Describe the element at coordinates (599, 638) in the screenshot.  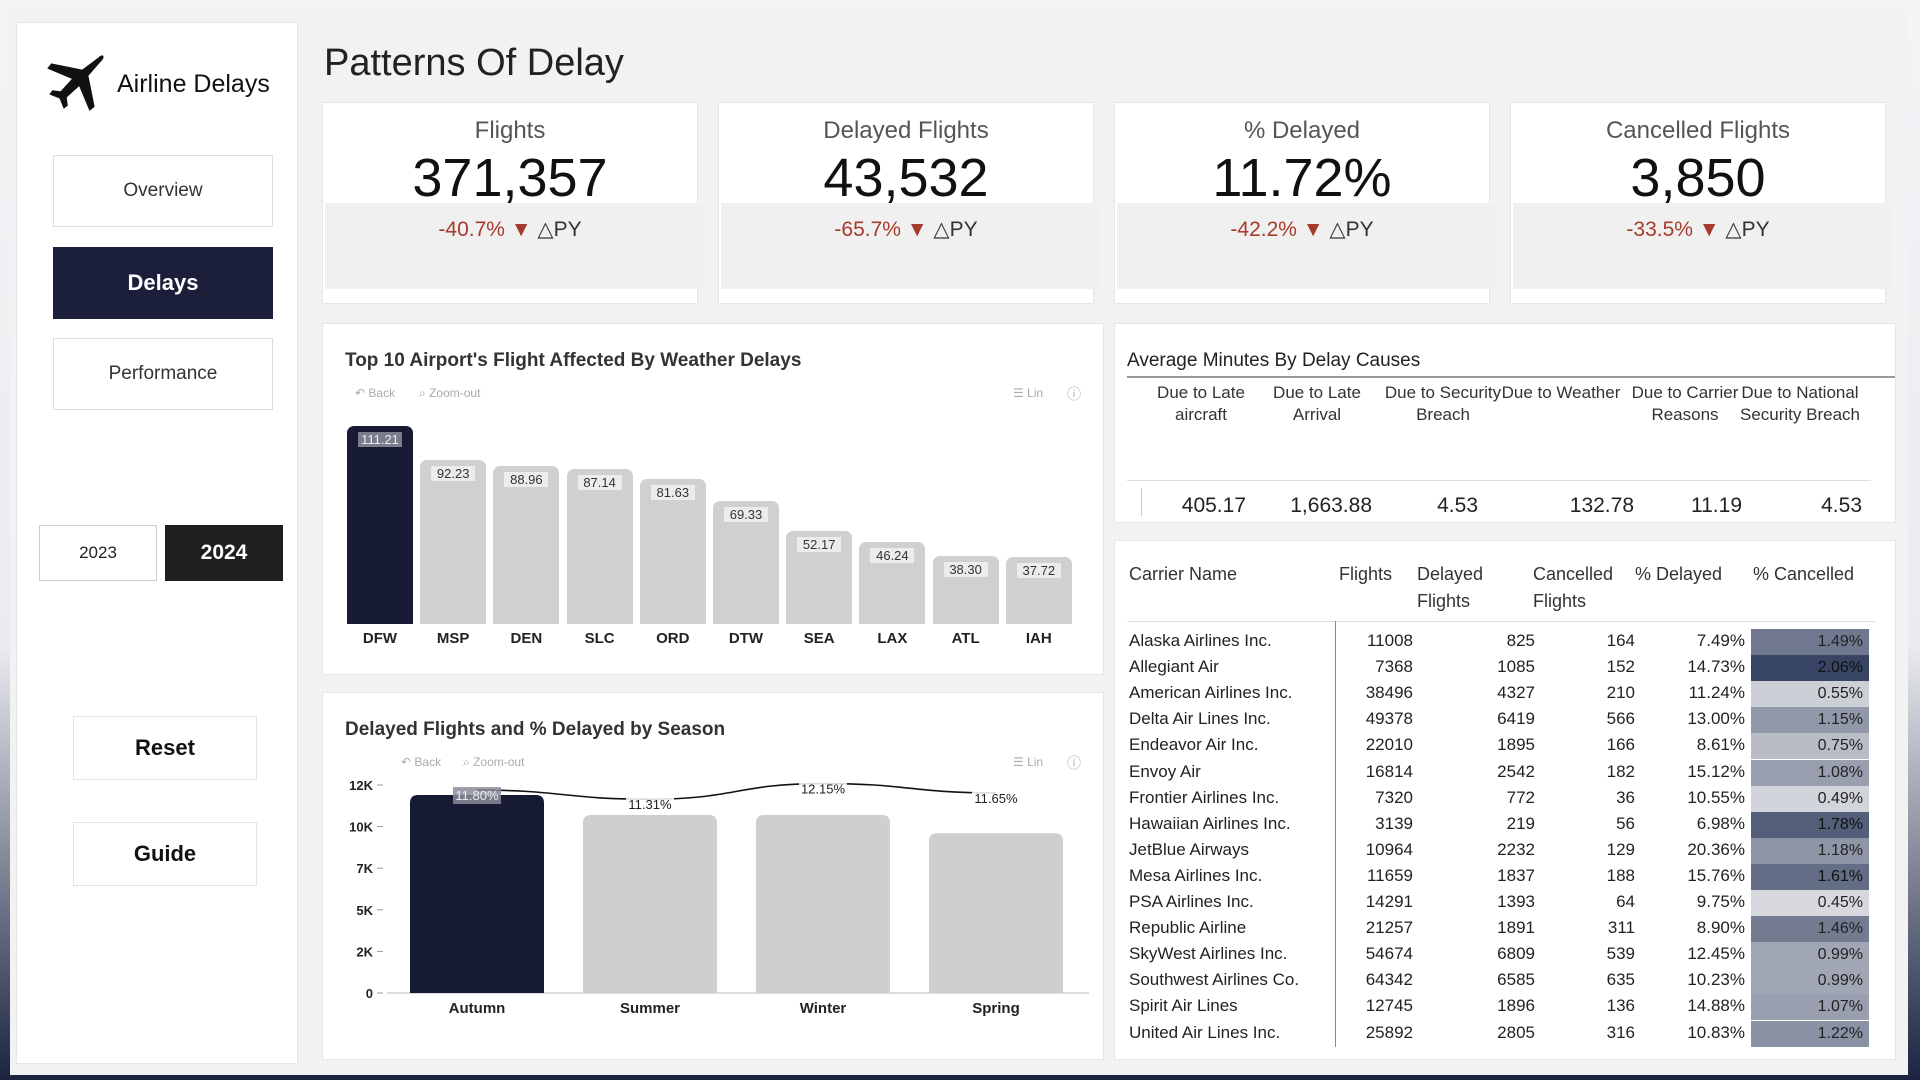
I see `x-tick-label: SLC` at that location.